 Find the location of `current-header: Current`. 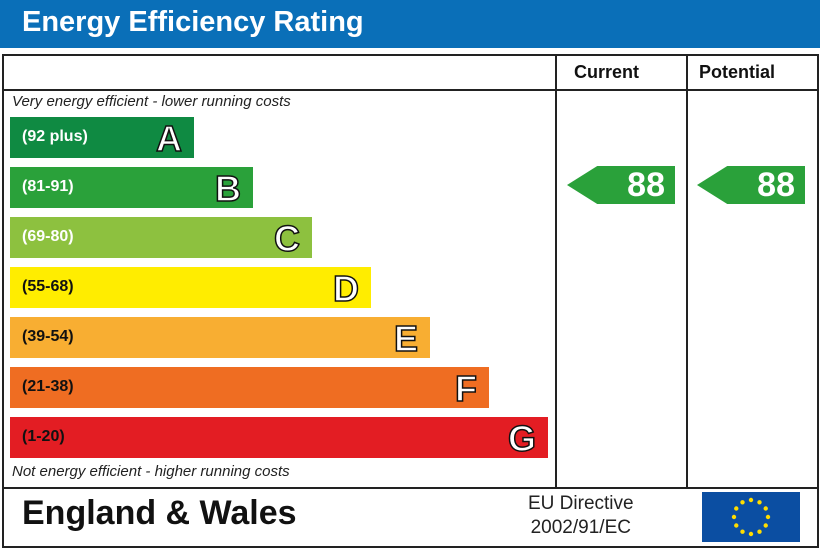

current-header: Current is located at coordinates (607, 72).